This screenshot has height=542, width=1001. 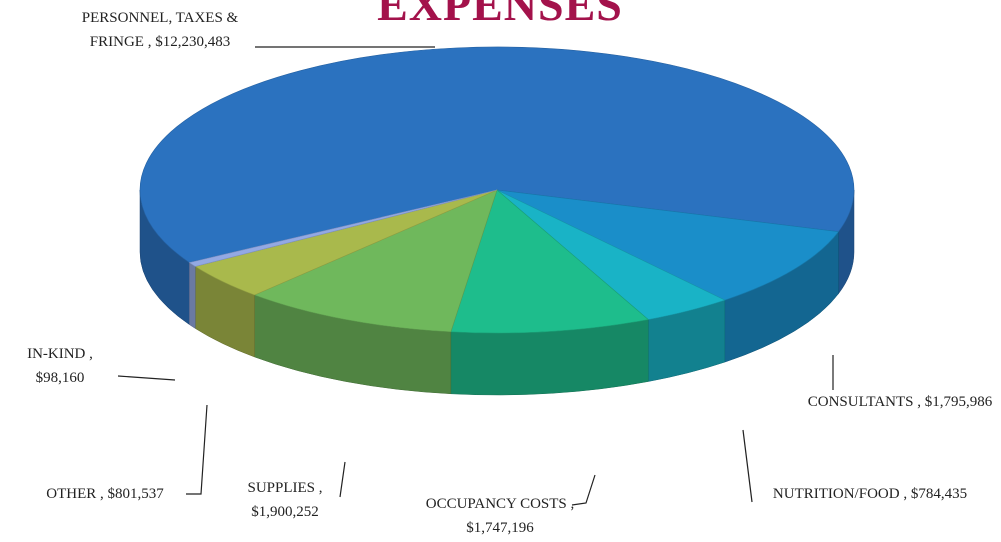 I want to click on category-label: IN-KIND ,, so click(x=60, y=354).